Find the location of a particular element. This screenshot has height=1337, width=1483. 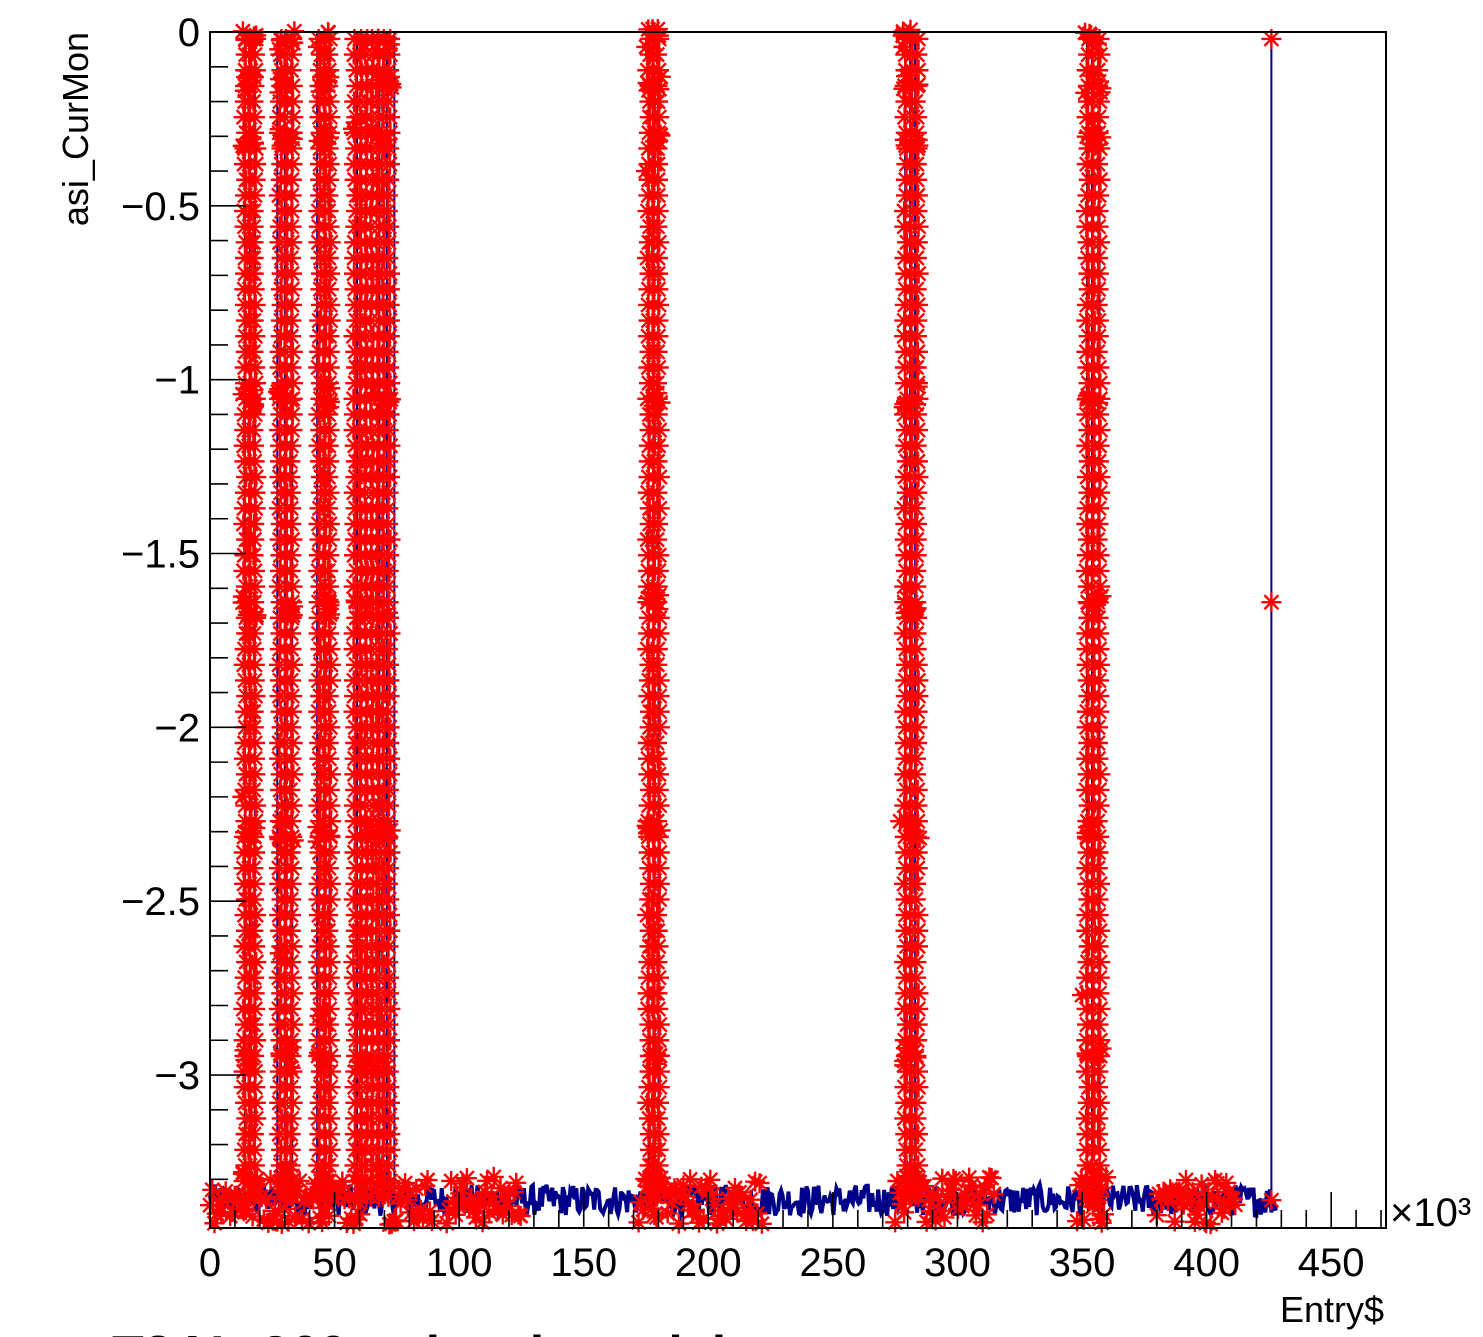

x-axis-multiplier: ×10³ is located at coordinates (1430, 1213).